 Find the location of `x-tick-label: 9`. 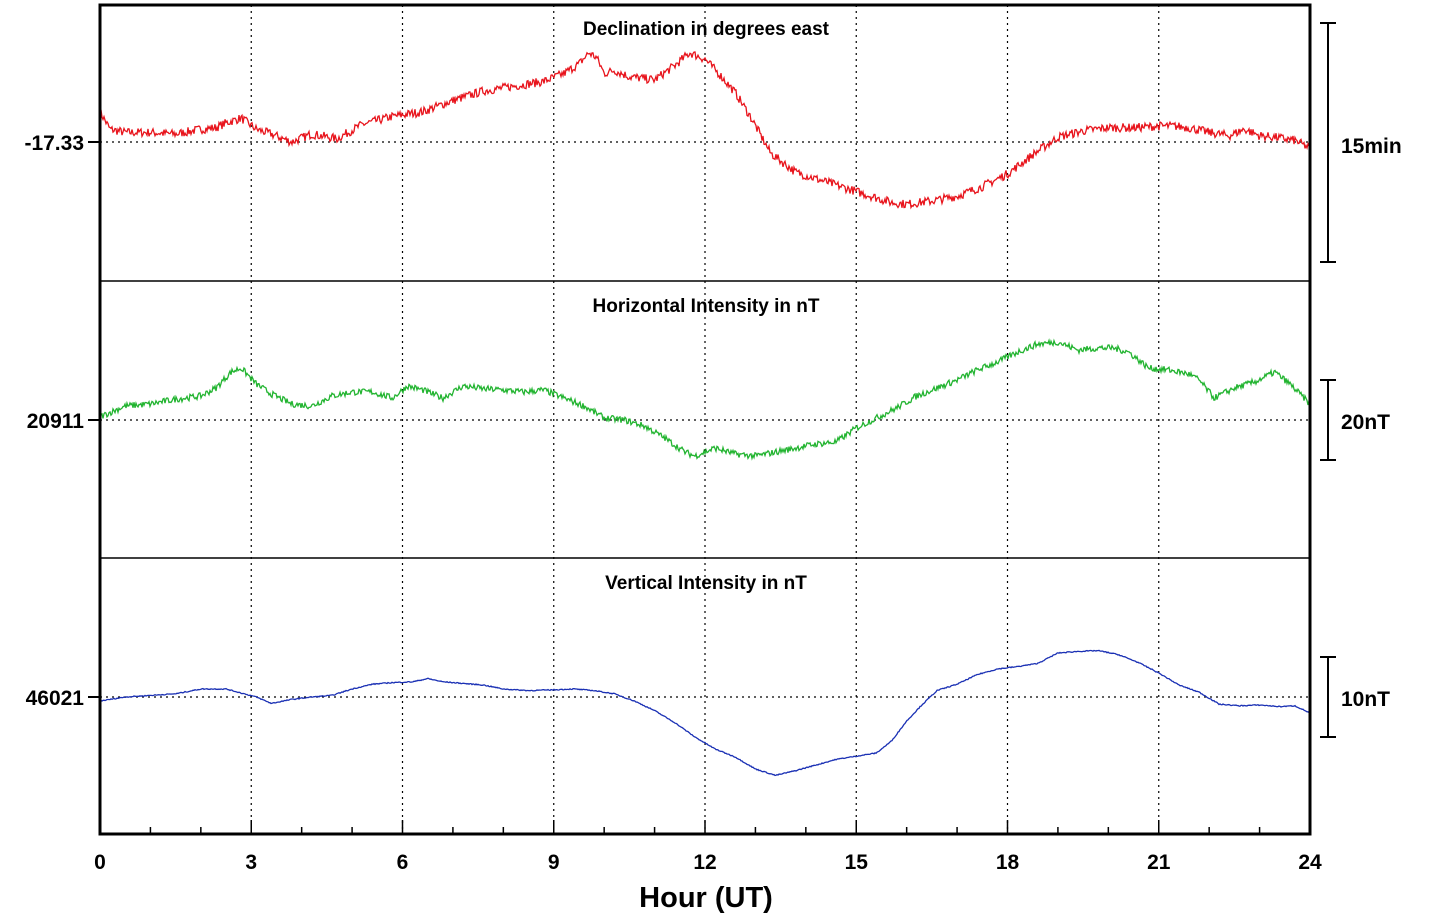

x-tick-label: 9 is located at coordinates (554, 862).